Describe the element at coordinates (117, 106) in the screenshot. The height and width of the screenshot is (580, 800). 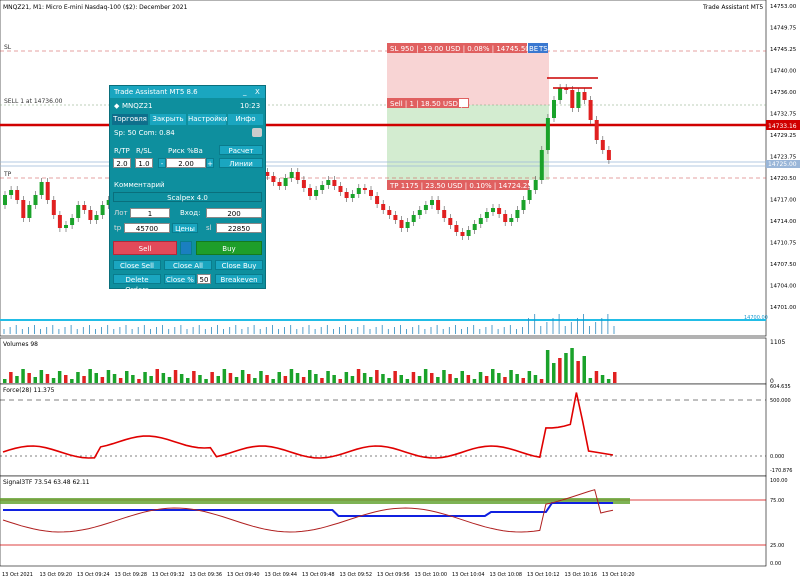
I see `symbol-icon: ◆` at that location.